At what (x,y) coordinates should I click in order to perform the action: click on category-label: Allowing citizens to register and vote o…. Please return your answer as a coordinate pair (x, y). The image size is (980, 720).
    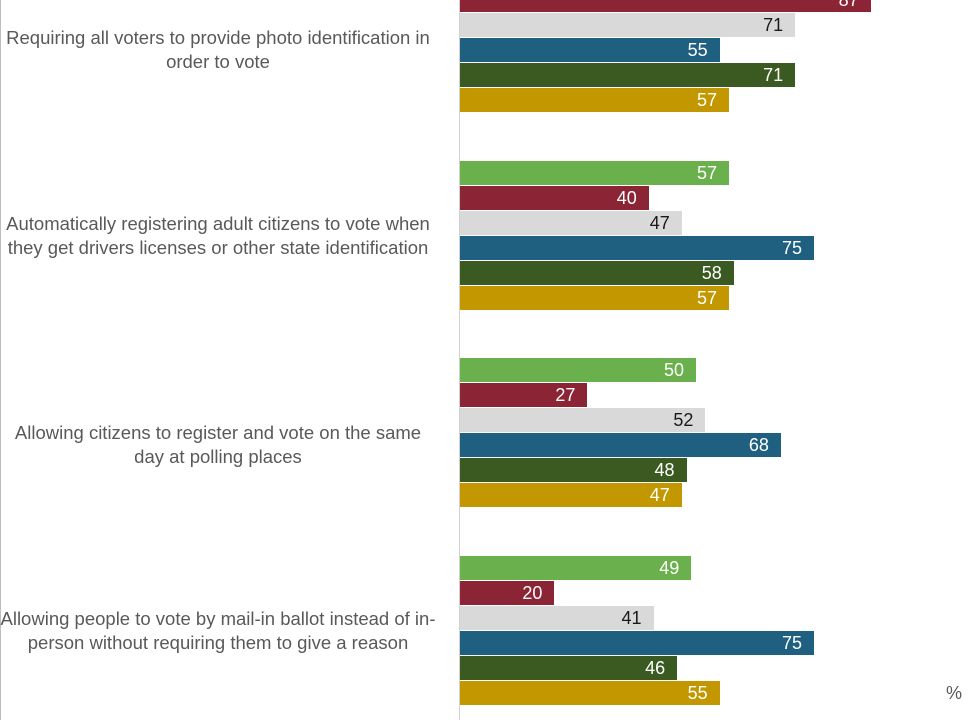
    Looking at the image, I should click on (218, 444).